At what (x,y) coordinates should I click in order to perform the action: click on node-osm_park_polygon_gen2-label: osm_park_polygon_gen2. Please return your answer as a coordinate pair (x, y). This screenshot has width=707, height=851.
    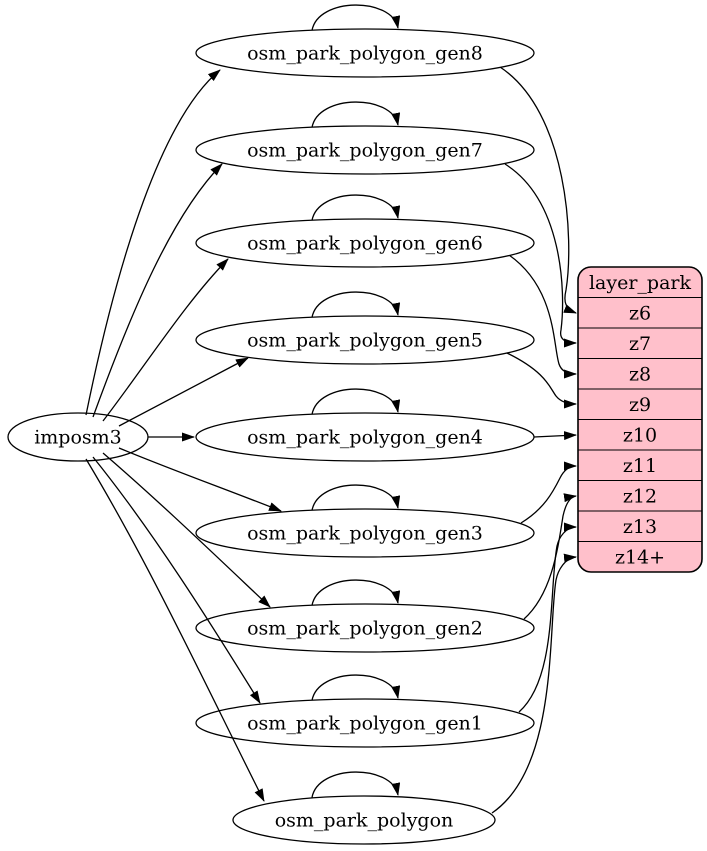
    Looking at the image, I should click on (365, 629).